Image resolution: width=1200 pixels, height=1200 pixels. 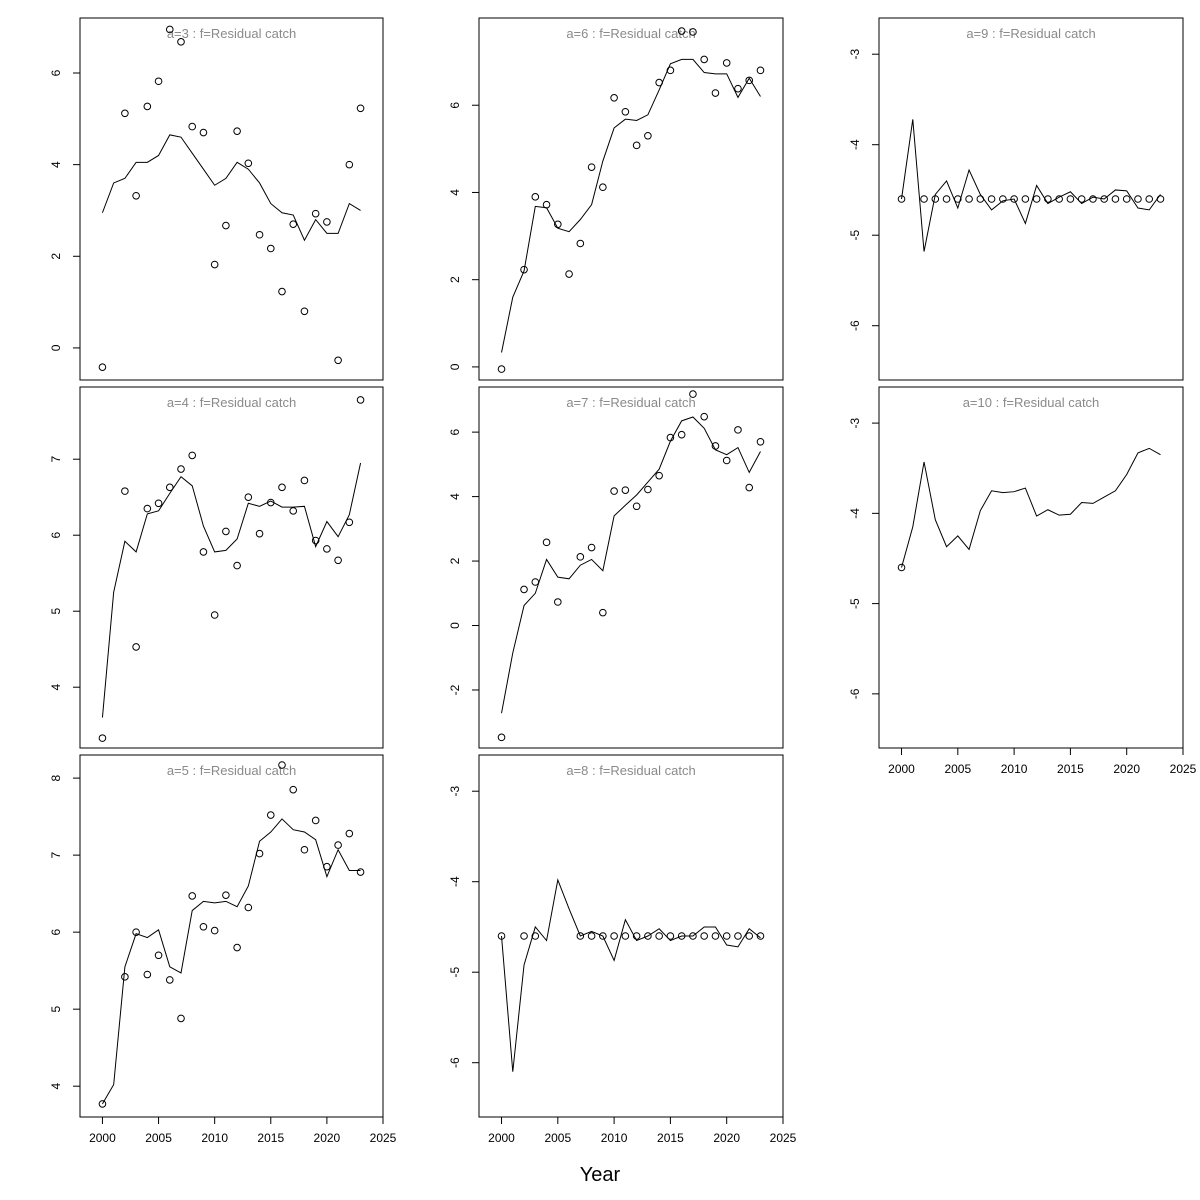 I want to click on x-tick-label: 2005, so click(x=158, y=1138).